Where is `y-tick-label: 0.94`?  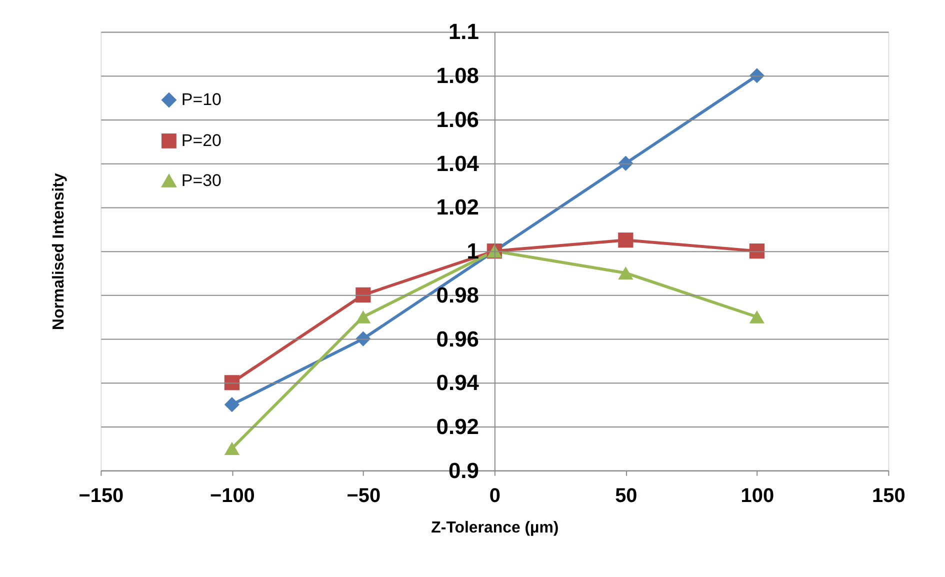 y-tick-label: 0.94 is located at coordinates (458, 383).